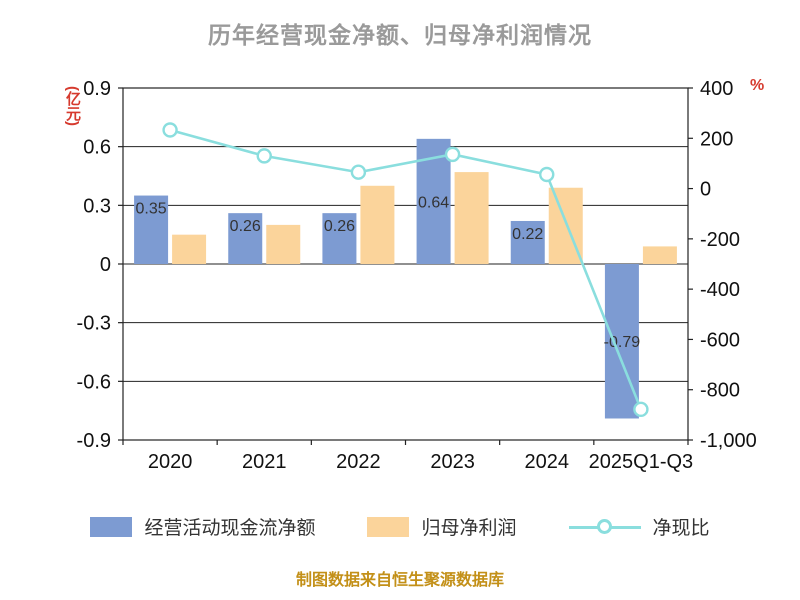 The width and height of the screenshot is (800, 600). What do you see at coordinates (622, 342) in the screenshot?
I see `bar-value-label: -0.79` at bounding box center [622, 342].